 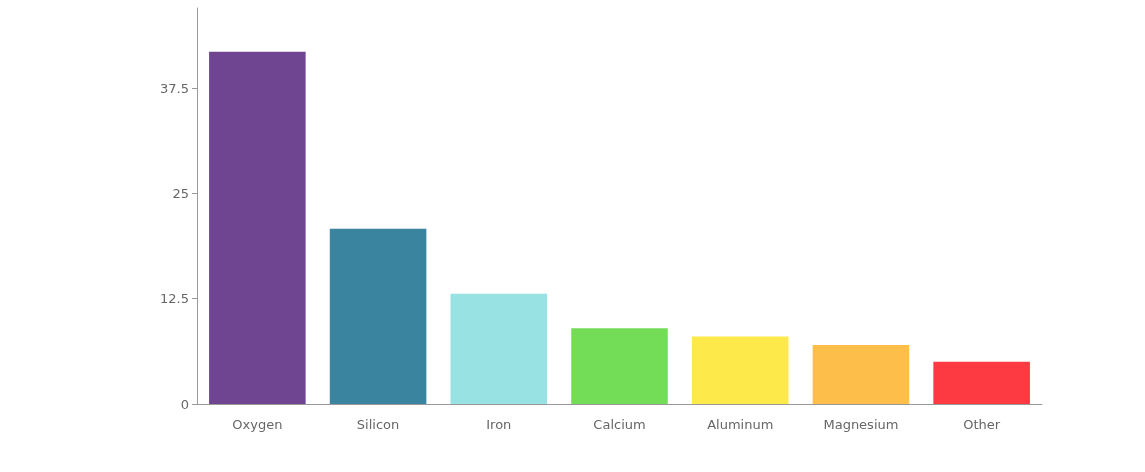 I want to click on x-tick-label: Silicon, so click(x=378, y=424).